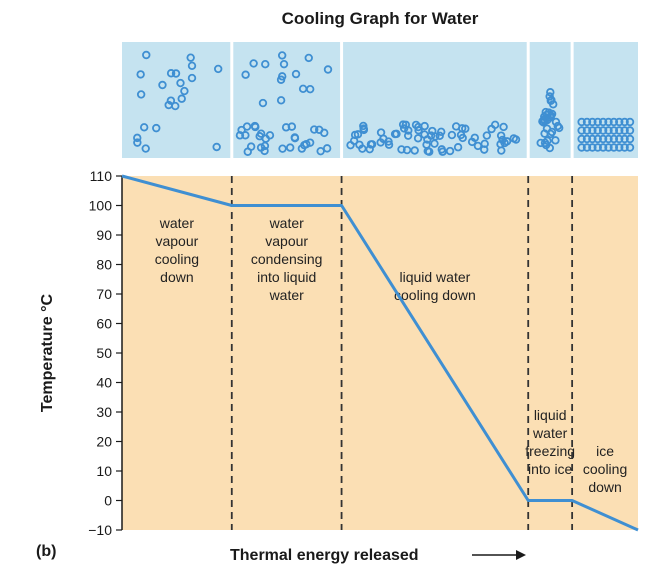 This screenshot has width=661, height=571. I want to click on y-tick-label: 30, so click(104, 412).